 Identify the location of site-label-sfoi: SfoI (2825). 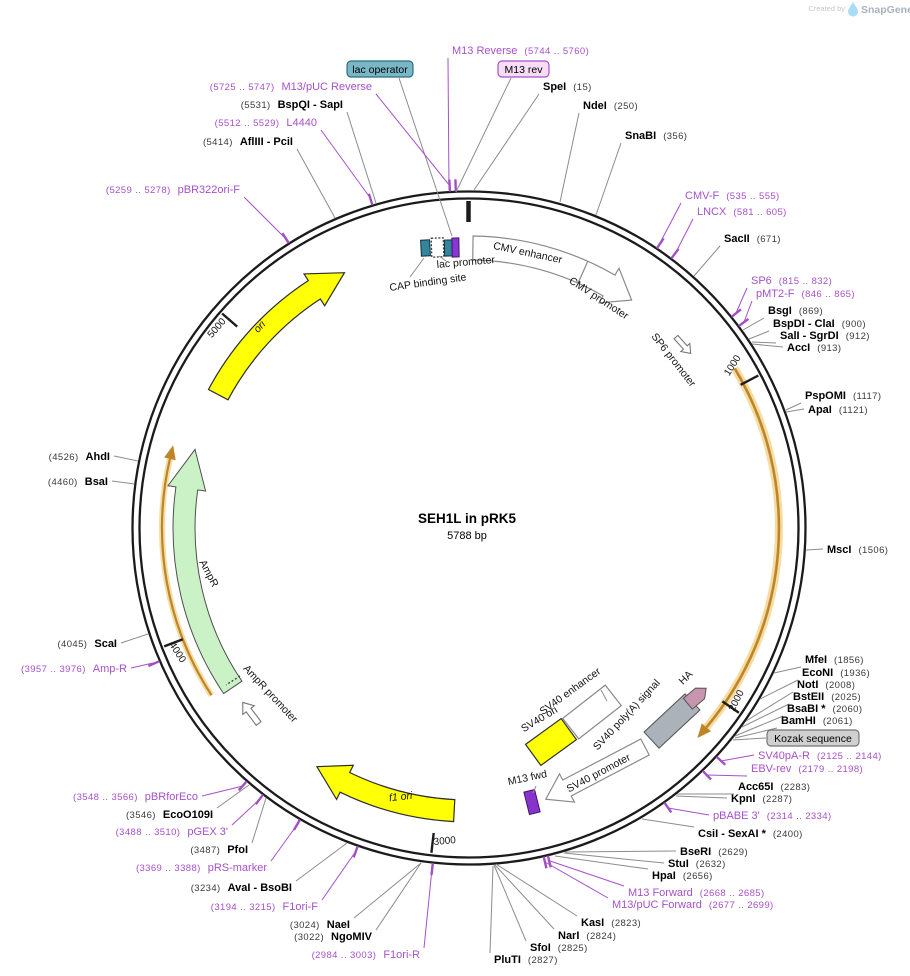
(559, 948).